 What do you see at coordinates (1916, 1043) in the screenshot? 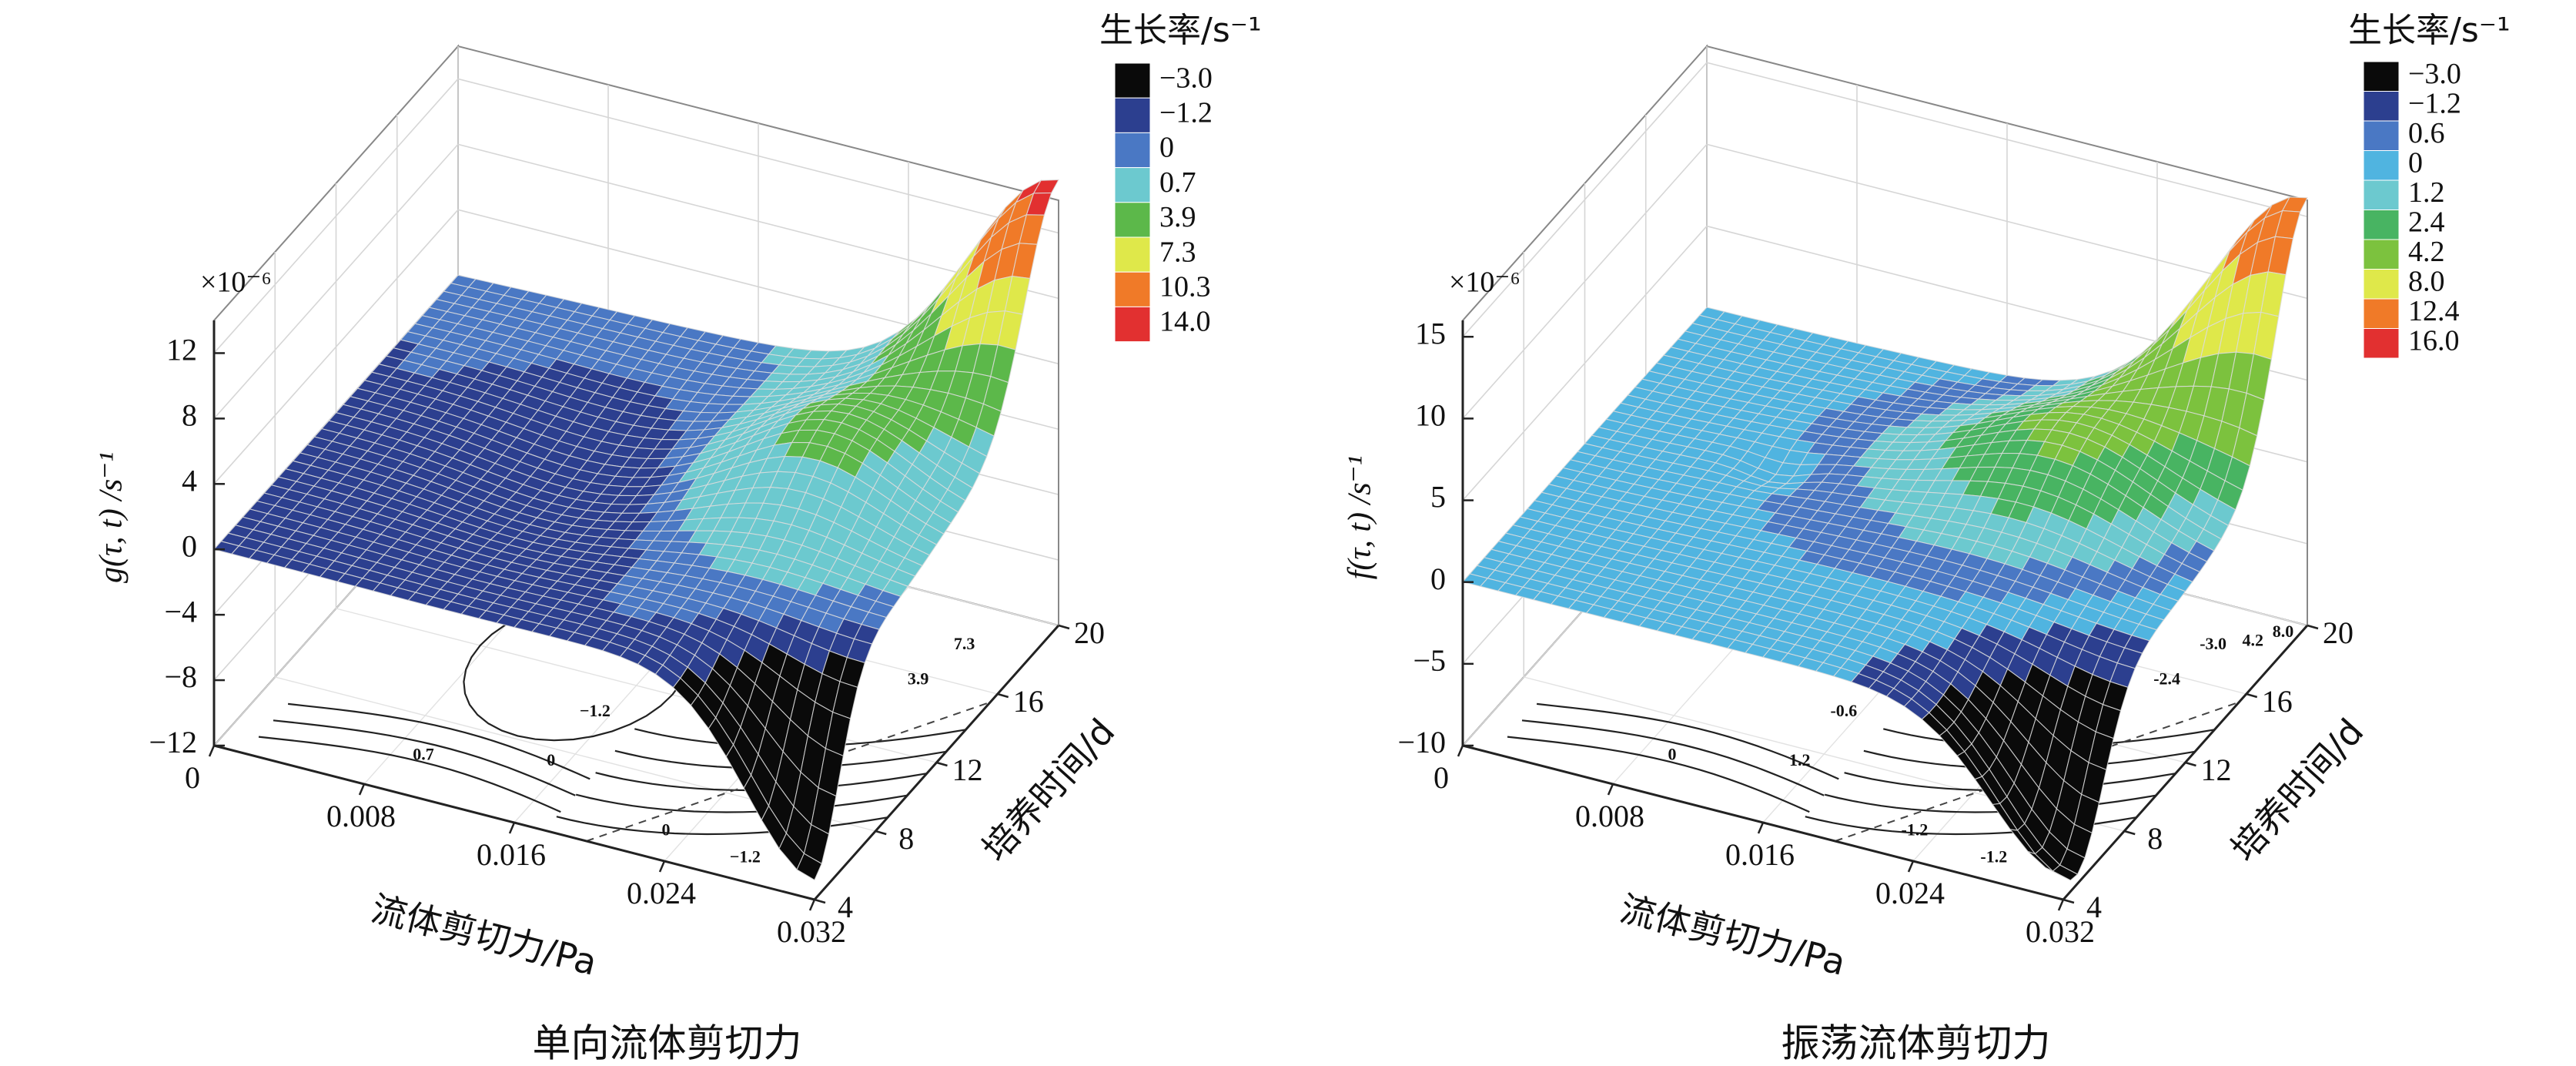
I see `panel-caption: 振荡流体剪切力` at bounding box center [1916, 1043].